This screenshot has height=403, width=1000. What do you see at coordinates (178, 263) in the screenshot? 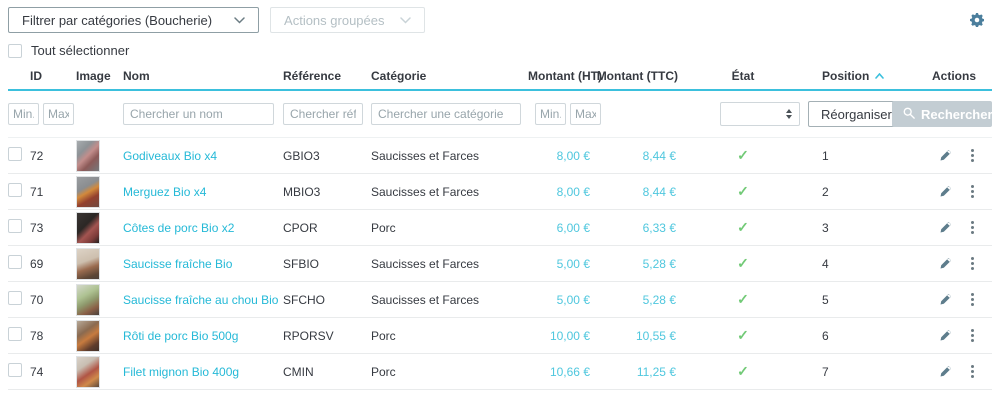
I see `product-name-link: Saucisse fraîche Bio` at bounding box center [178, 263].